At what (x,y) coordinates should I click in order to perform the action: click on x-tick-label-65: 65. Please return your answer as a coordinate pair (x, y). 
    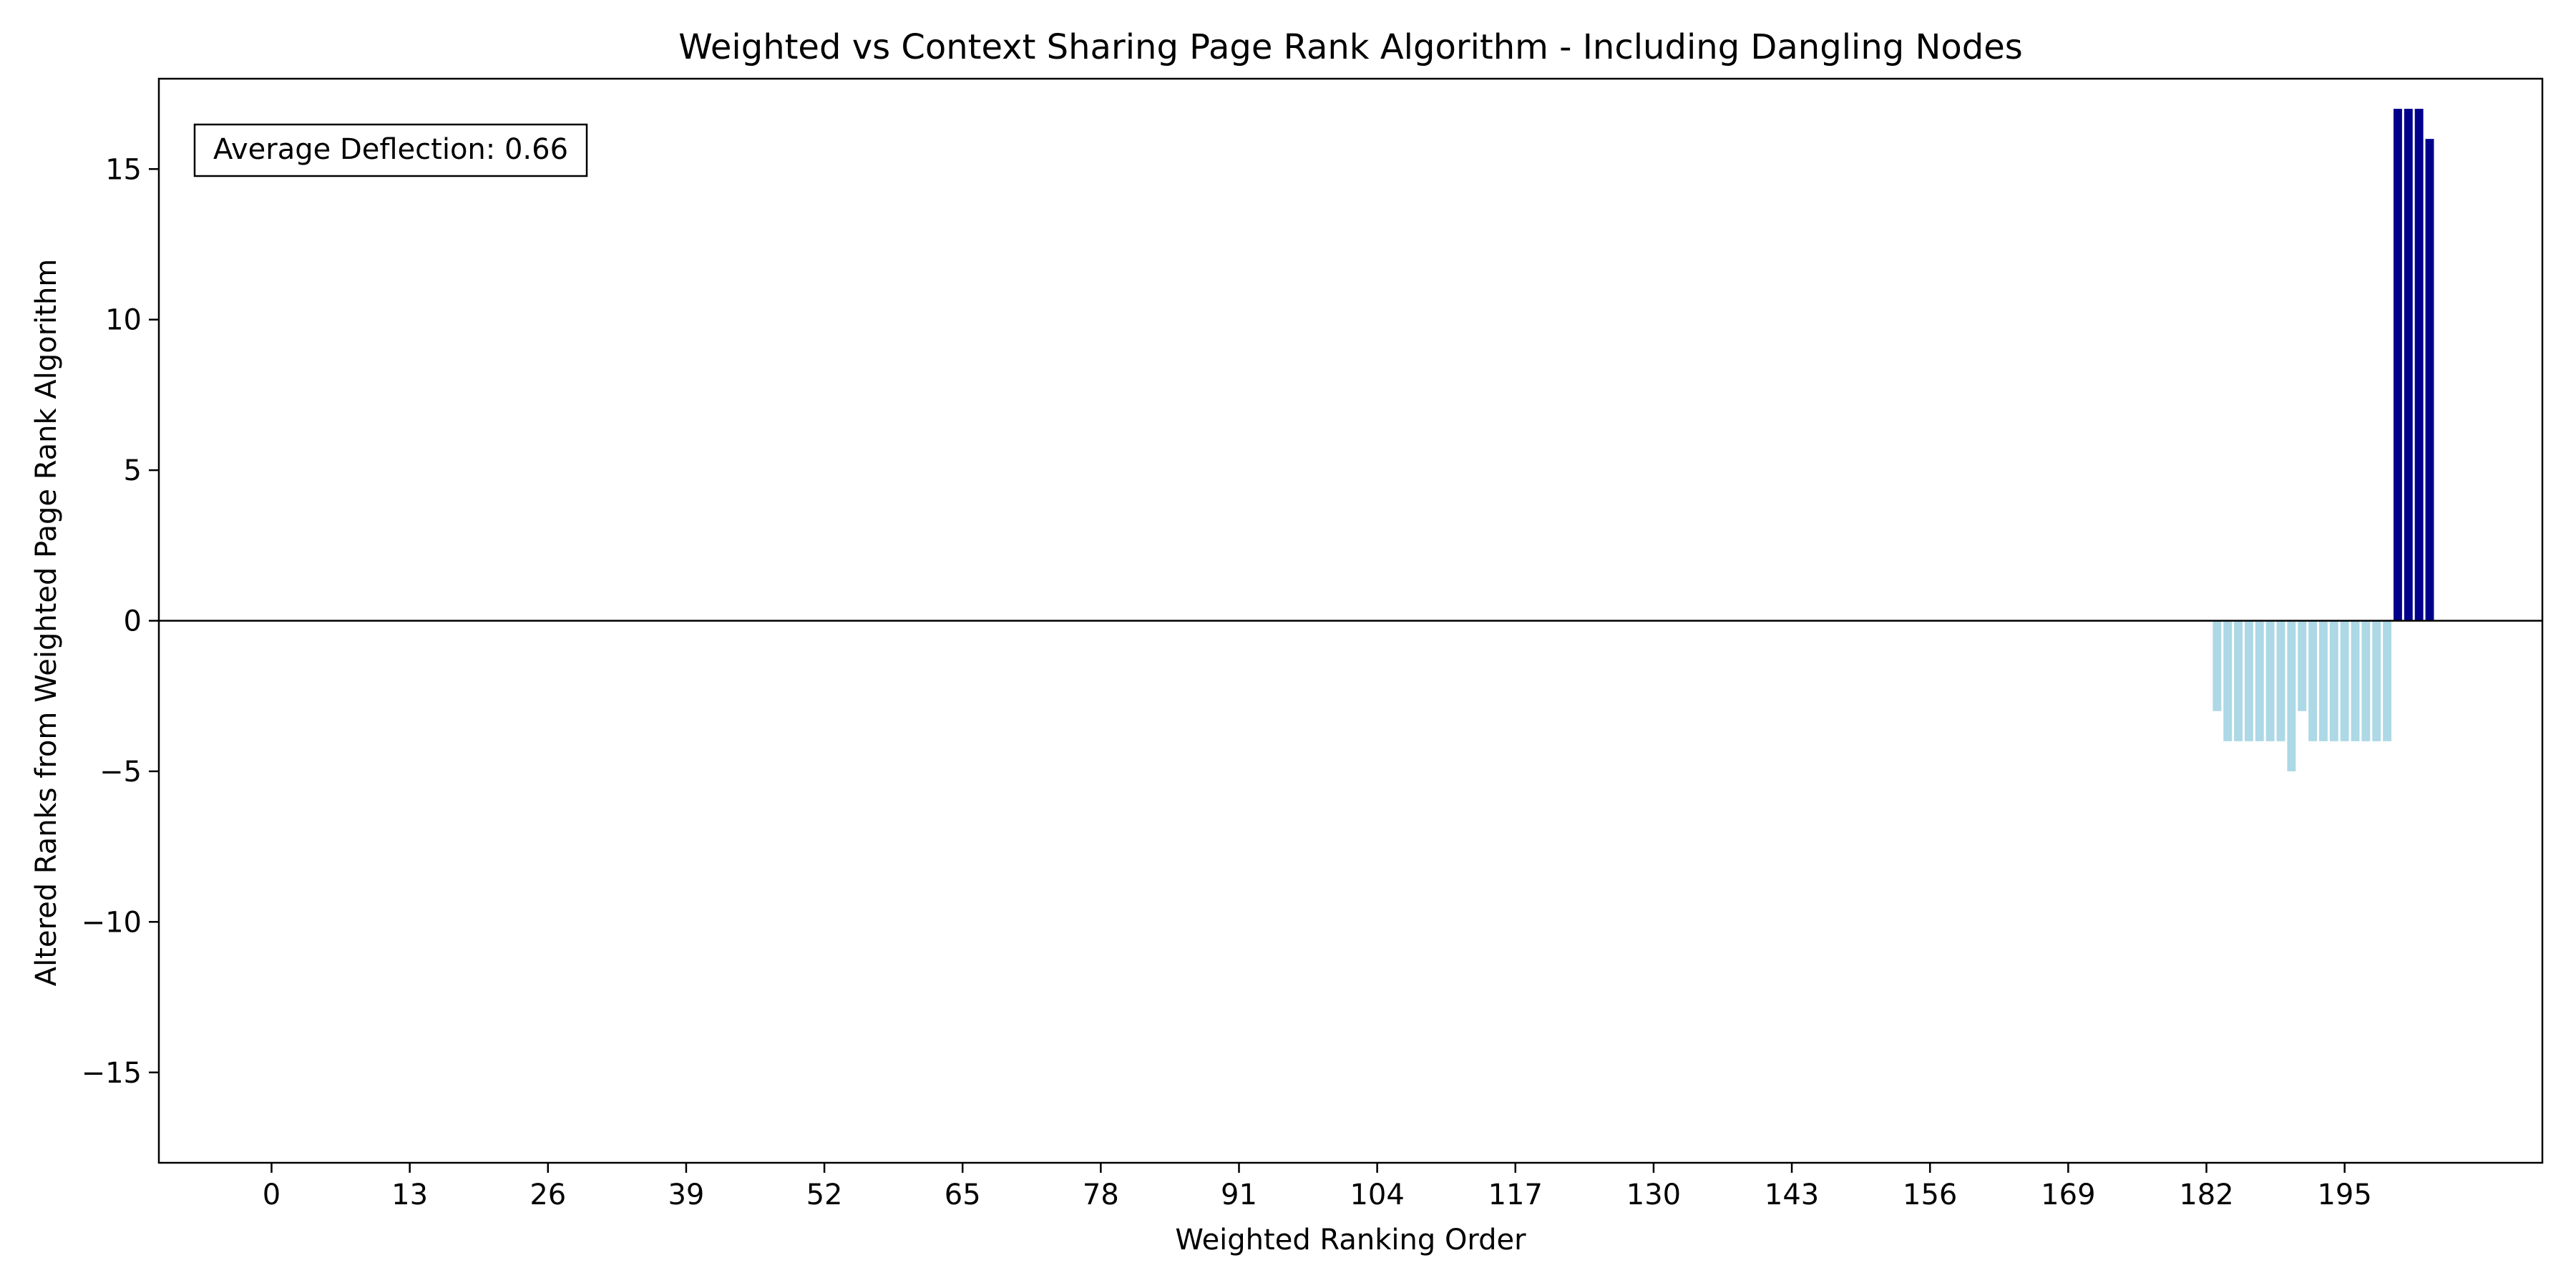
    Looking at the image, I should click on (963, 1195).